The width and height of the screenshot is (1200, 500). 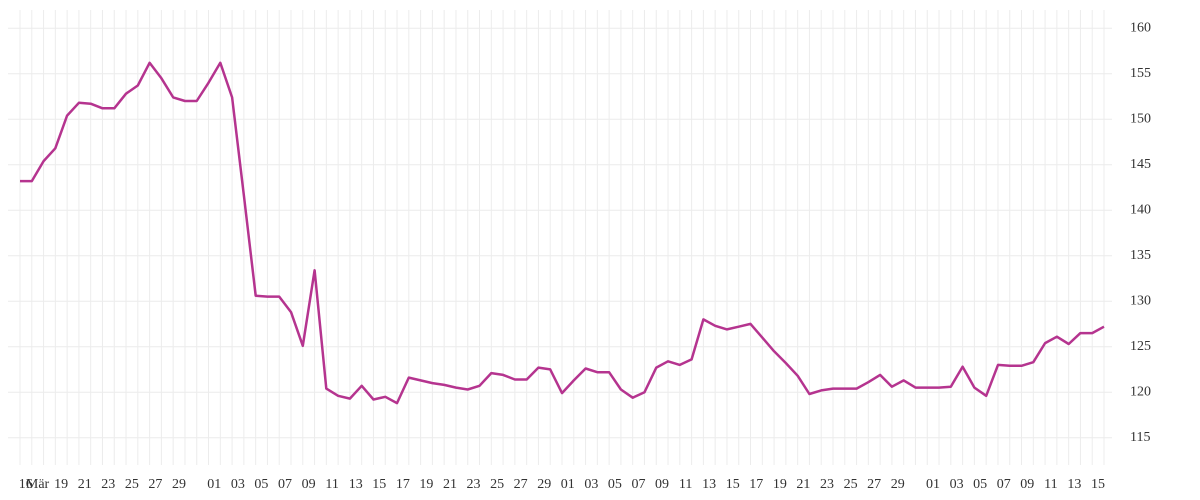 I want to click on y-tick-label: 145, so click(x=1140, y=164).